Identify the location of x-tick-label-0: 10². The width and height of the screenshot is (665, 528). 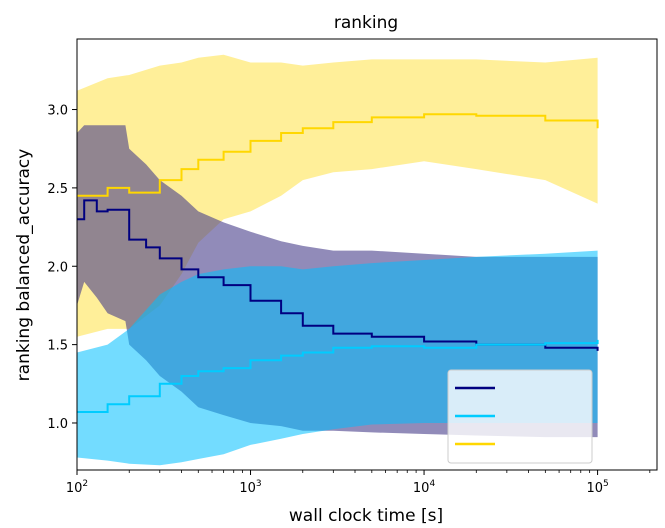
(77, 487).